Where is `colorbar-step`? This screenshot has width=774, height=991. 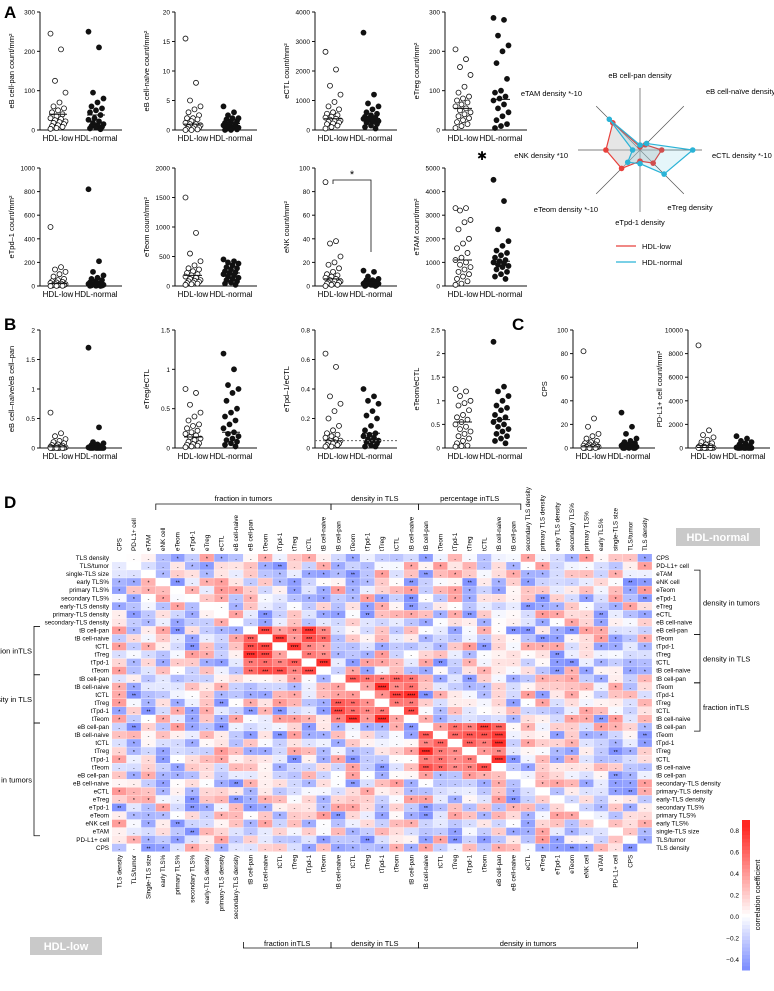 colorbar-step is located at coordinates (746, 919).